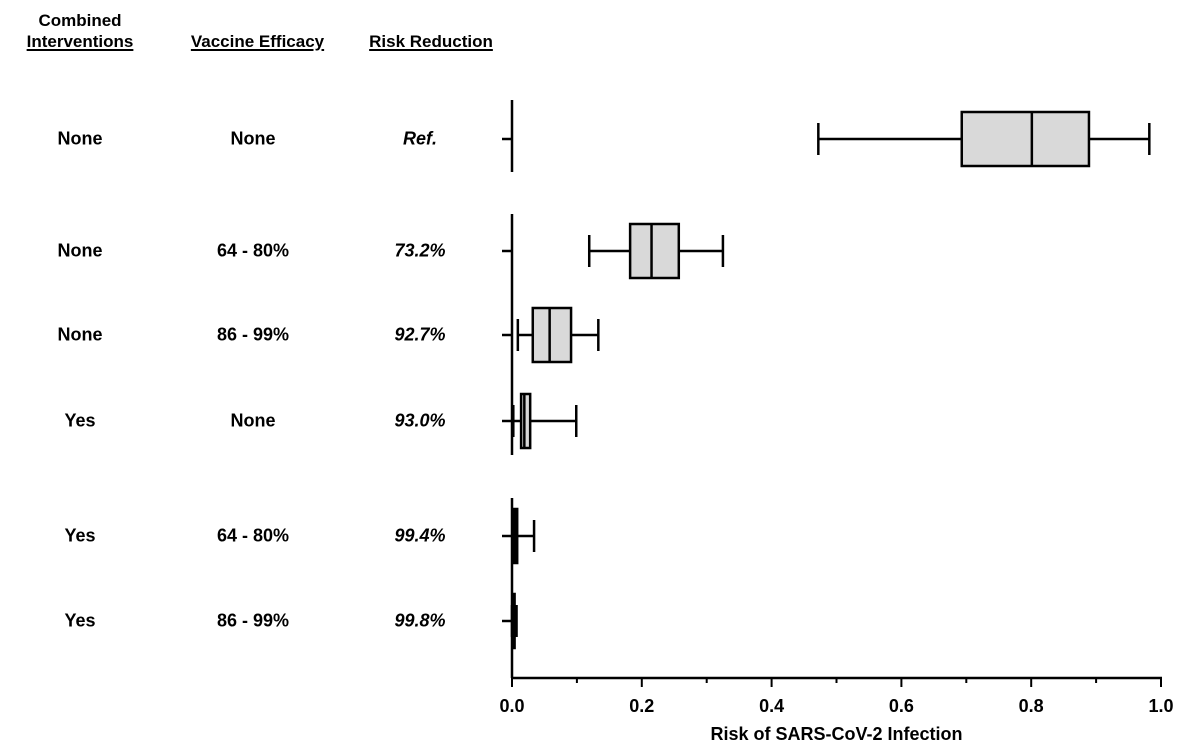 The width and height of the screenshot is (1178, 742). I want to click on row-4-interventions: Yes, so click(80, 535).